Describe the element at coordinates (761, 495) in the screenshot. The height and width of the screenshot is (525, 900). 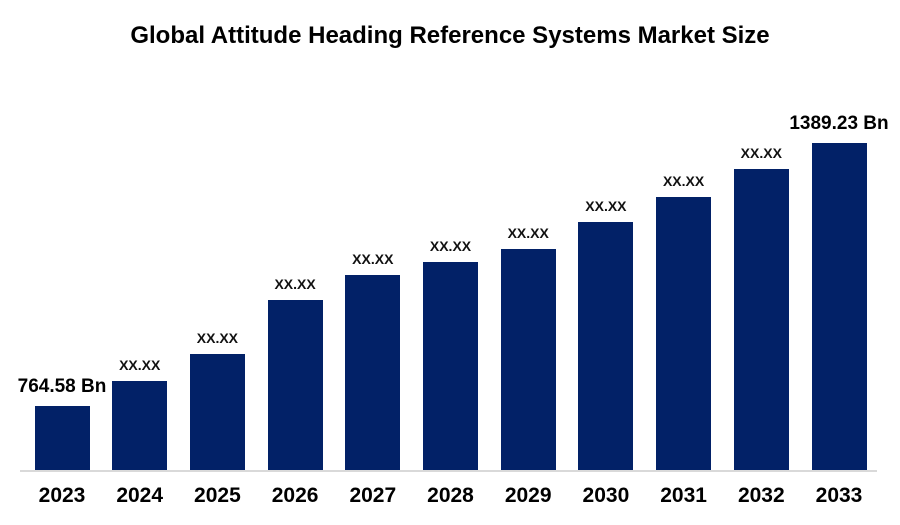
I see `x-axis-label: 2032` at that location.